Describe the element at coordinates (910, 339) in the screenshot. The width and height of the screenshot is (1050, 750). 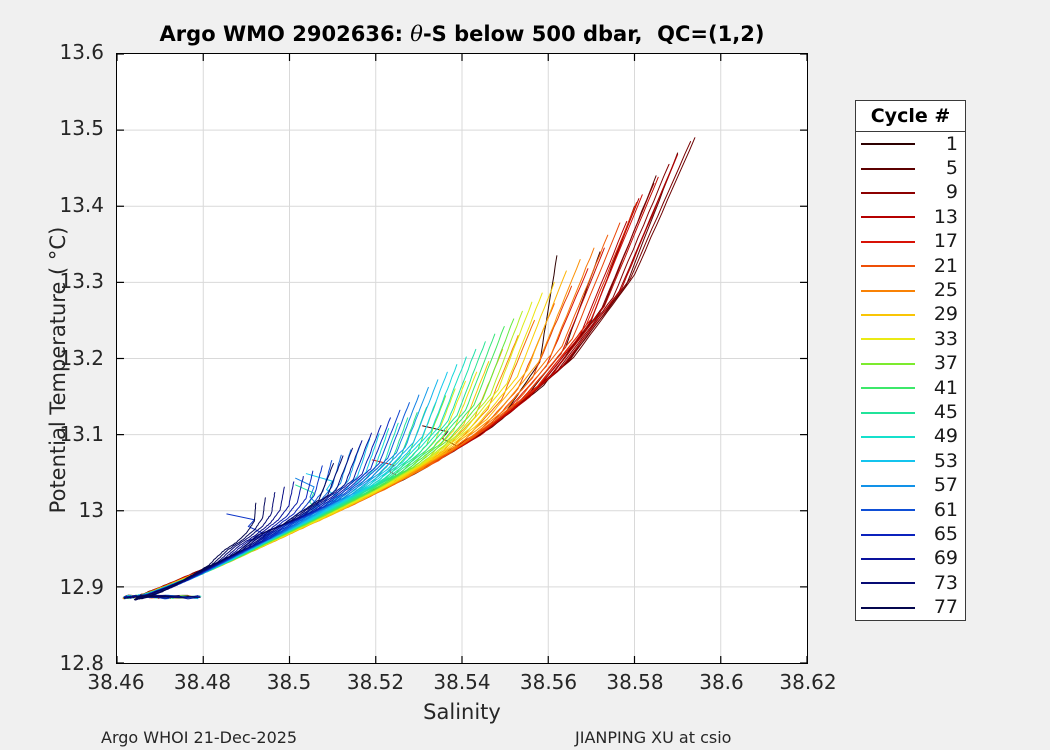
I see `legend-item: 33` at that location.